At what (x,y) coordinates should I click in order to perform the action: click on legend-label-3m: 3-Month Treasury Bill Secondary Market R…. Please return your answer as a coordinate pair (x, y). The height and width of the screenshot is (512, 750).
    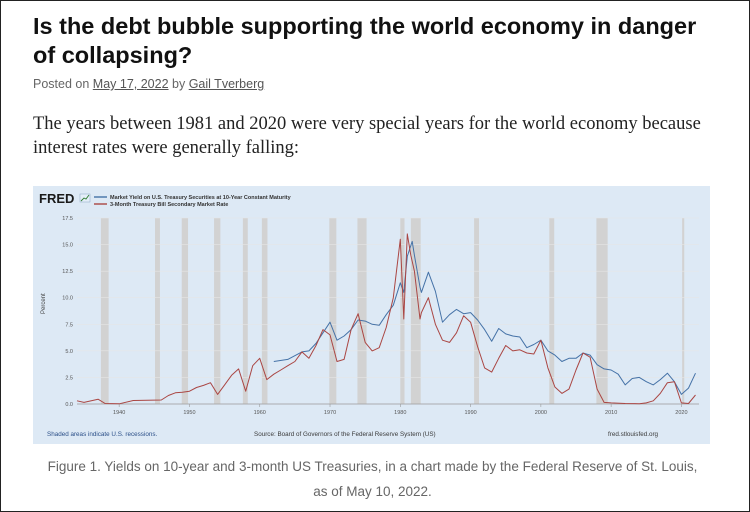
    Looking at the image, I should click on (169, 205).